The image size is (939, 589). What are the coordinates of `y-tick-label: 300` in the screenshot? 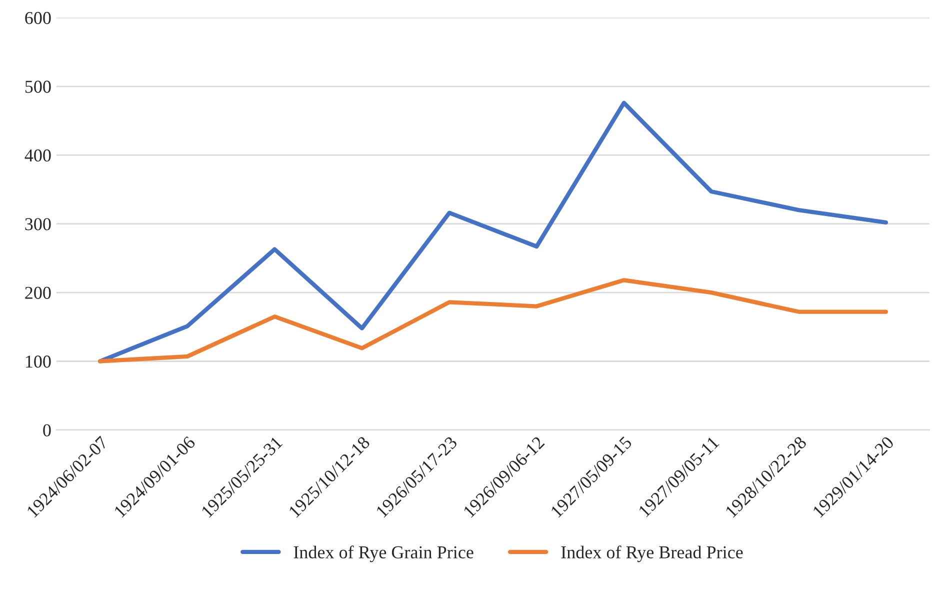 It's located at (38, 224).